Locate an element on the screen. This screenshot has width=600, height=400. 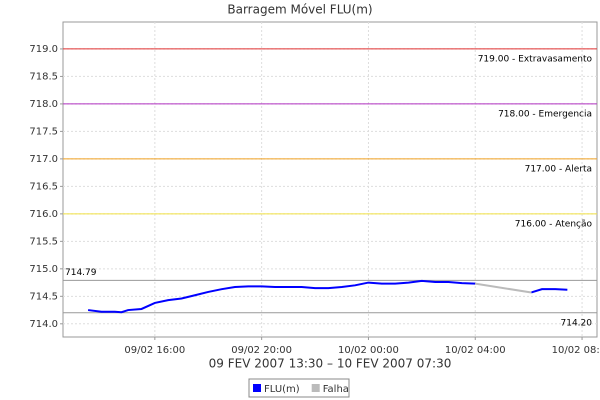
legend-label: FLU(m) is located at coordinates (282, 389).